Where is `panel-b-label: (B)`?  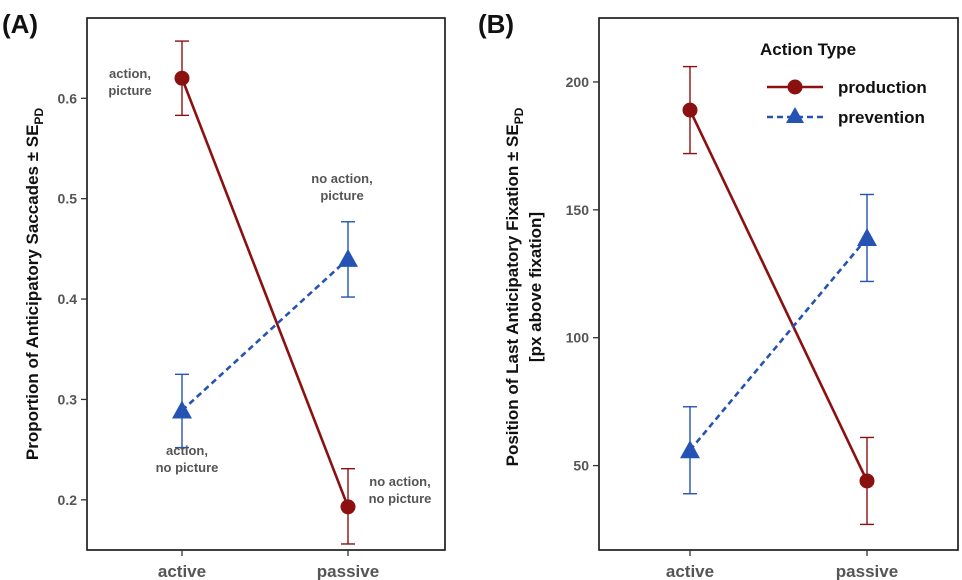
panel-b-label: (B) is located at coordinates (496, 24).